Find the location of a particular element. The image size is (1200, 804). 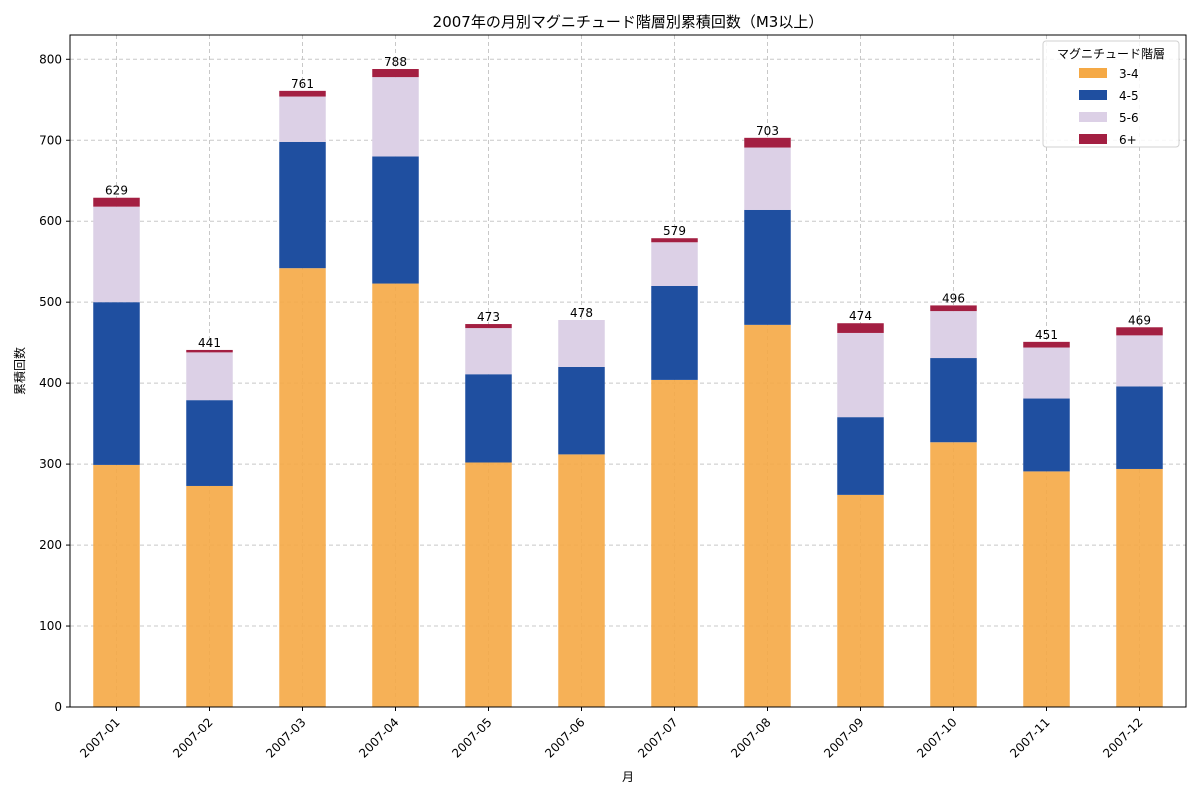

y-tick-label: 100 is located at coordinates (50, 626).